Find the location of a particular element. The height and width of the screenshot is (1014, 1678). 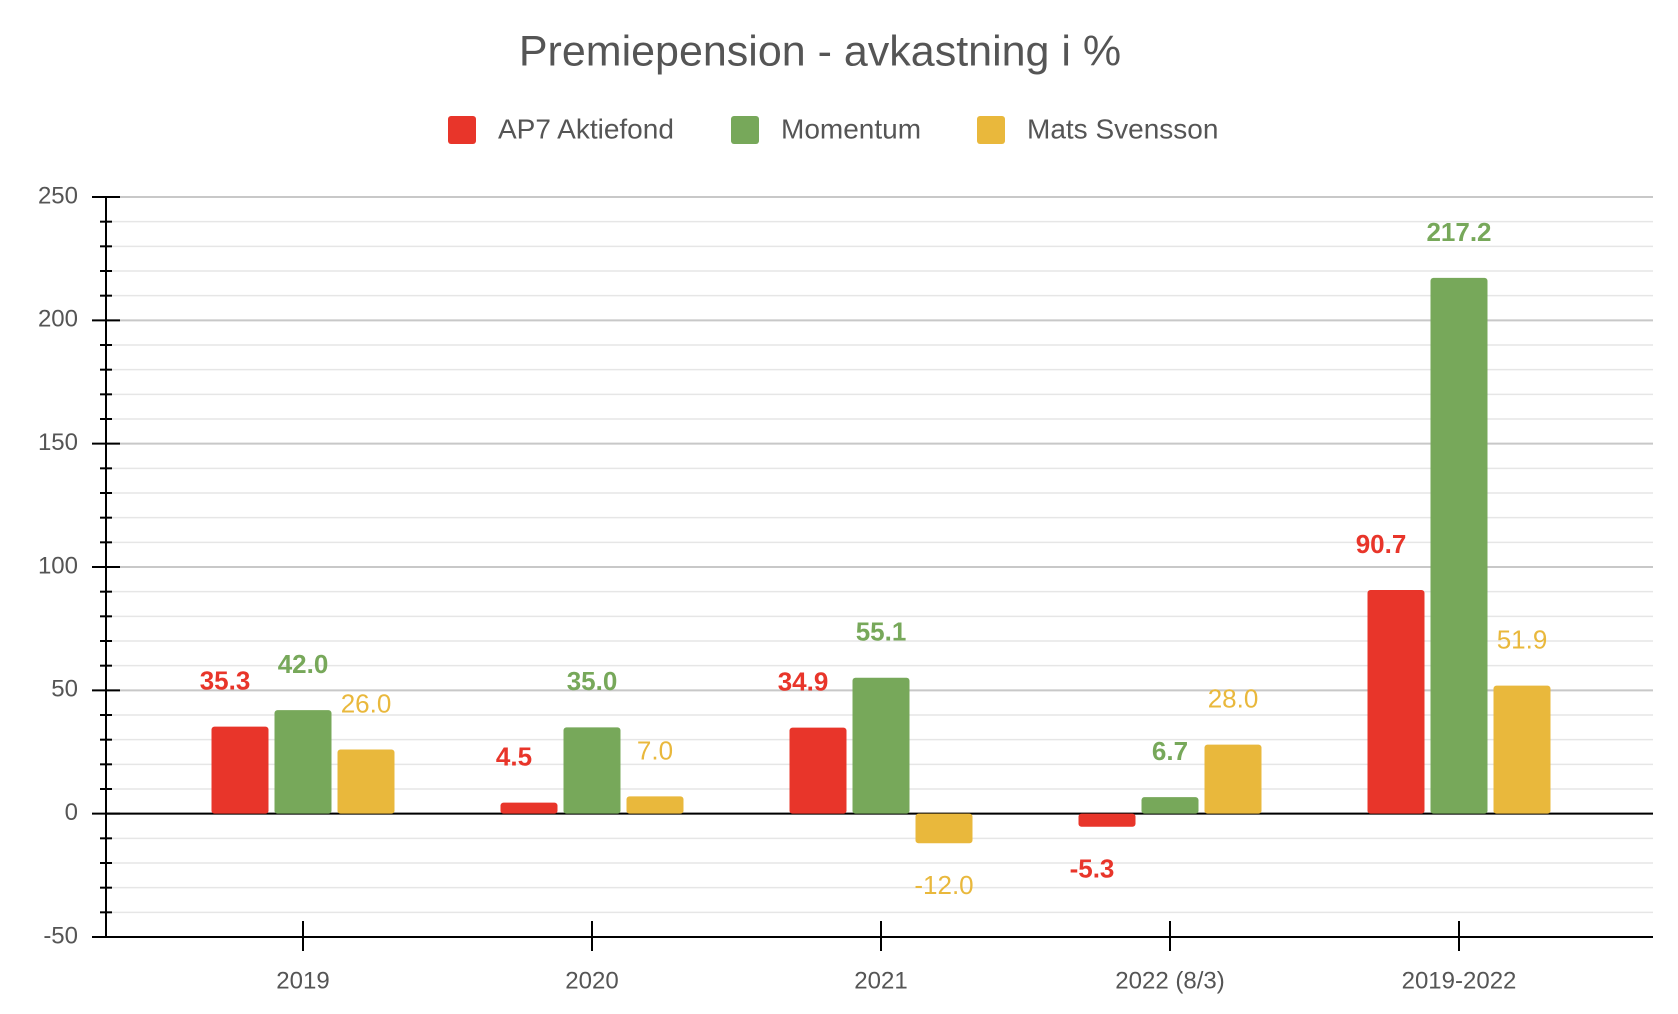

y-tick-label: 0 is located at coordinates (71, 812).